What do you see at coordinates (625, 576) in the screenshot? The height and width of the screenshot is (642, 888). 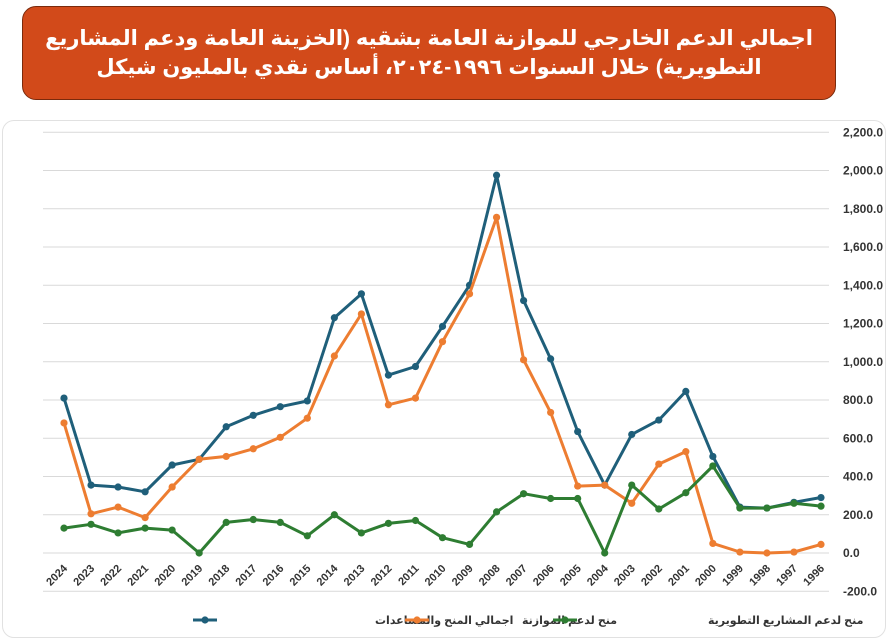 I see `x-tick-label: 2003` at bounding box center [625, 576].